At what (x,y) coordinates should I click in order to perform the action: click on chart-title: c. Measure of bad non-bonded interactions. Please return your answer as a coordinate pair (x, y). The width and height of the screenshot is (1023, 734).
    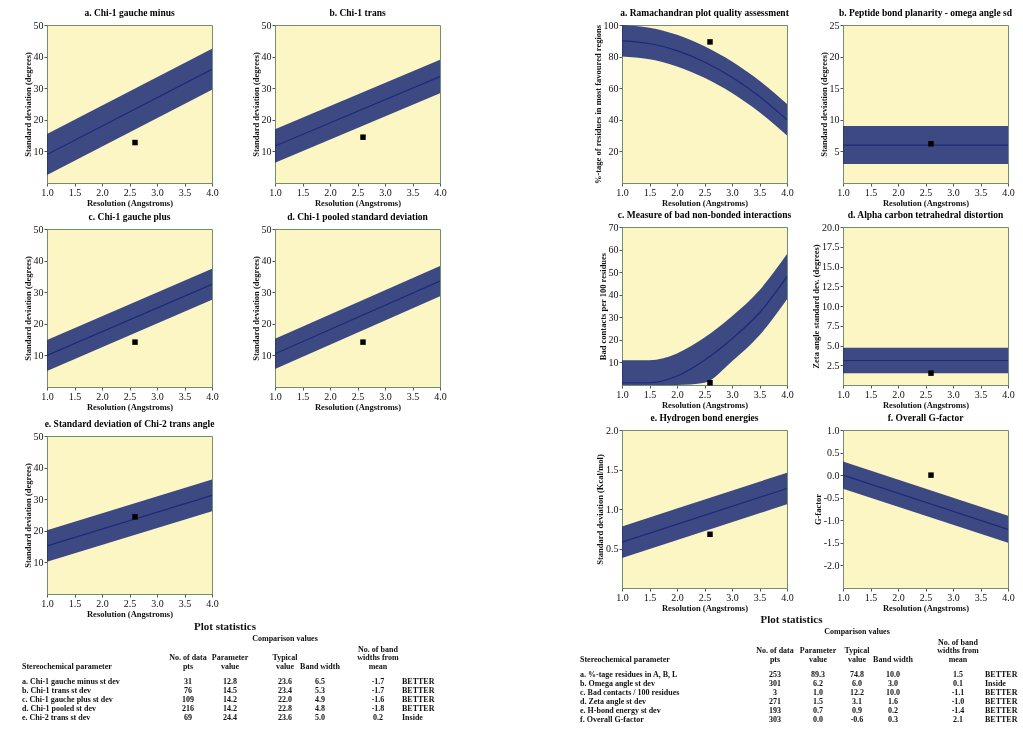
    Looking at the image, I should click on (704, 214).